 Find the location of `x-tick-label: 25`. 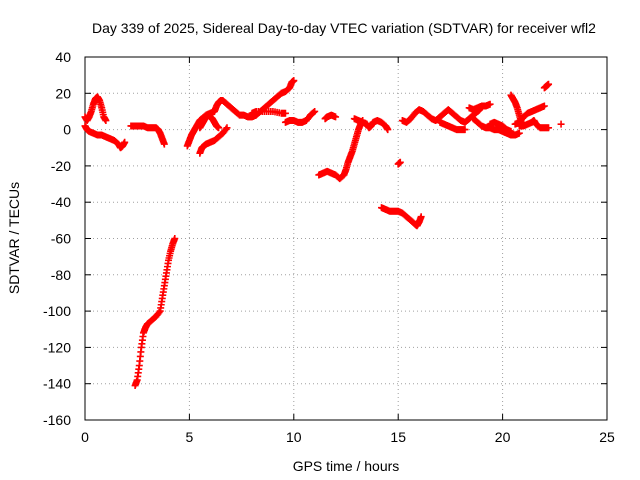

x-tick-label: 25 is located at coordinates (607, 437).